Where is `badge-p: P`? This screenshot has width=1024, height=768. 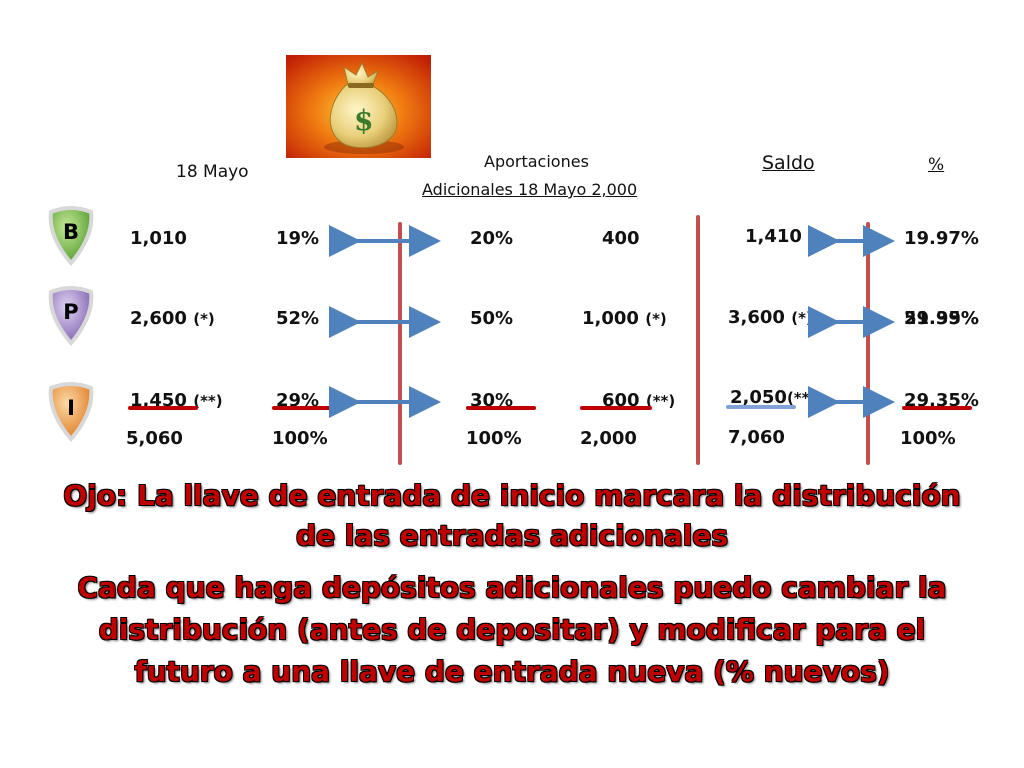 badge-p: P is located at coordinates (71, 316).